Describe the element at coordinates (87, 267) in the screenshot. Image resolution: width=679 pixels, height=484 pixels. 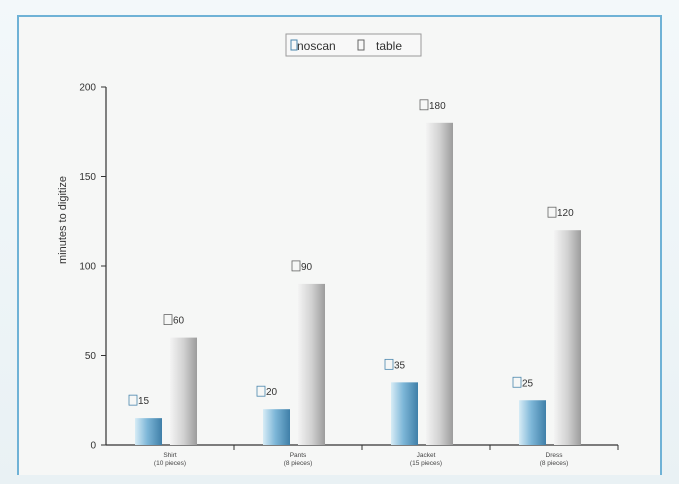
I see `y-tick-label: 100` at that location.